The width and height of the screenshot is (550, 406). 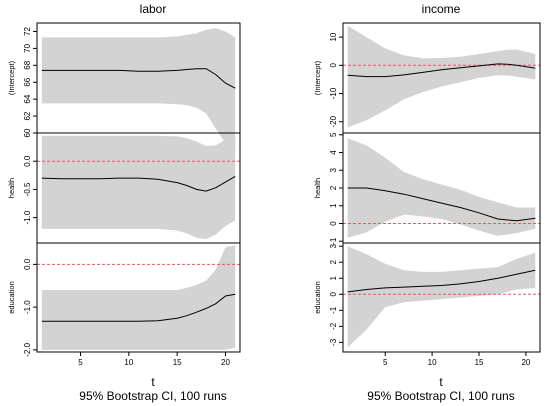 I want to click on y-tick-label: -20, so click(x=333, y=121).